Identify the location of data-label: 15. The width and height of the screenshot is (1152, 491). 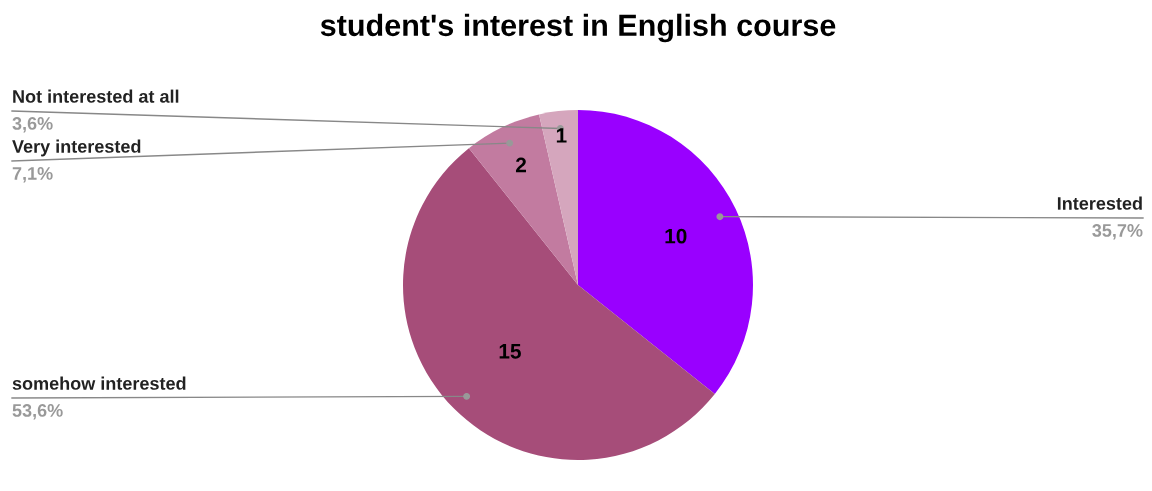
(510, 351).